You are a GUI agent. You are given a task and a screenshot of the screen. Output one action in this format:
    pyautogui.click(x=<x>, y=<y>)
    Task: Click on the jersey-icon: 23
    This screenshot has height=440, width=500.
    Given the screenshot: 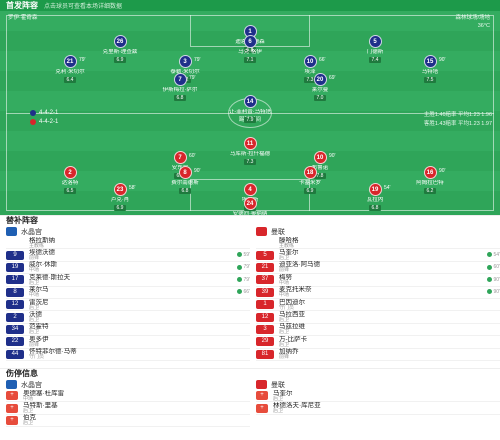 What is the action you would take?
    pyautogui.click(x=120, y=189)
    